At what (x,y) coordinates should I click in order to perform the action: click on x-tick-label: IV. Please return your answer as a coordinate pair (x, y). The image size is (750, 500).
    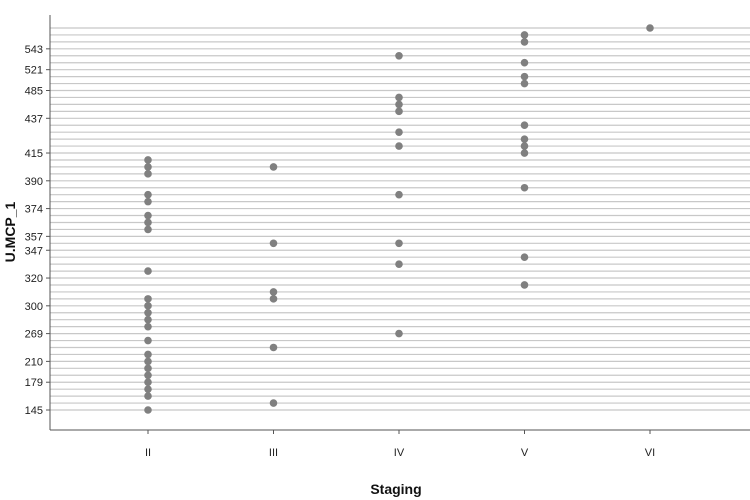
    Looking at the image, I should click on (399, 453).